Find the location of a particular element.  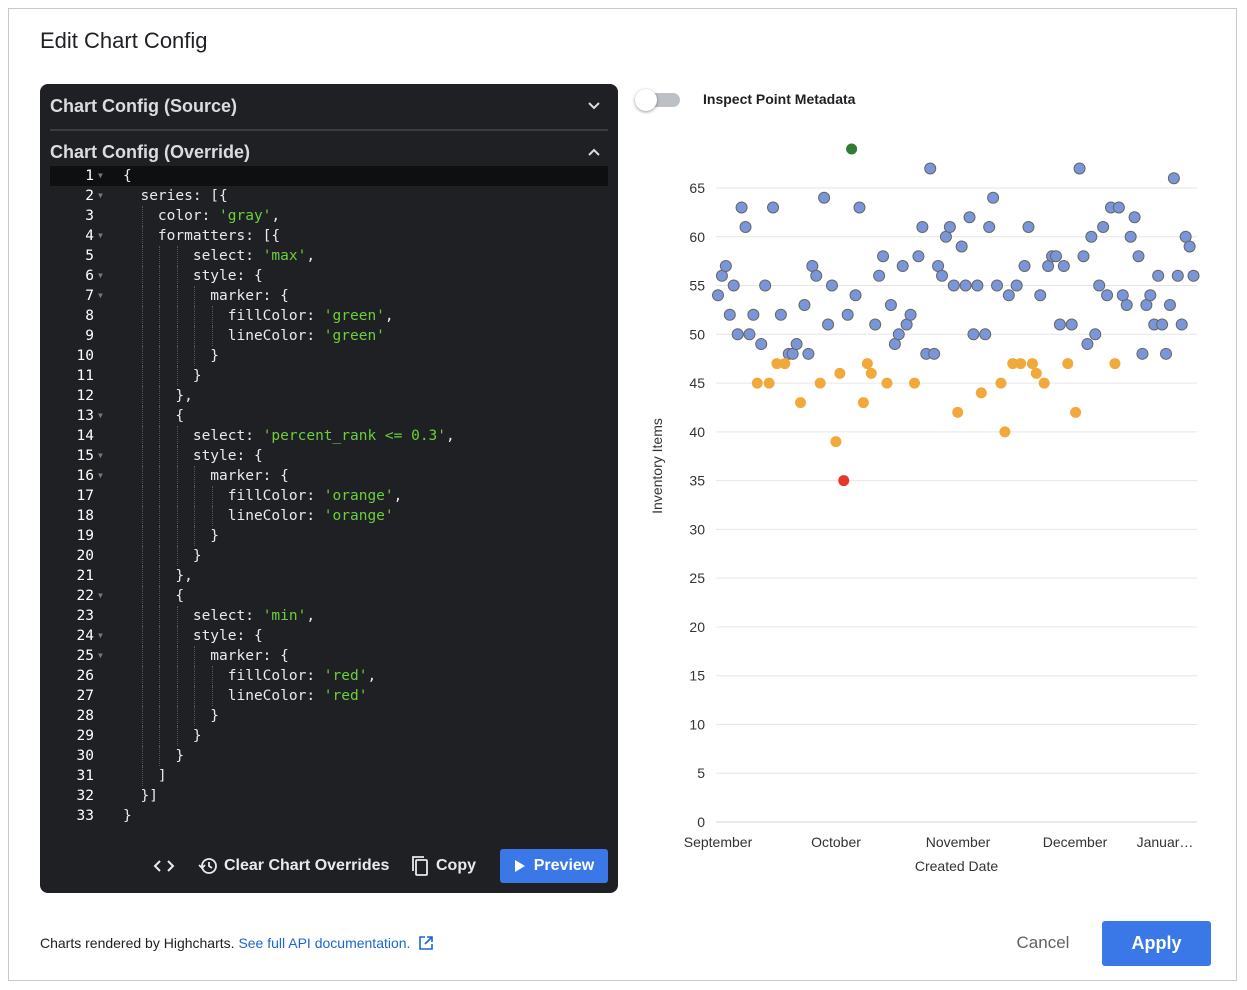

clear-chart-overrides-button: Clear Chart Overrides is located at coordinates (293, 866).